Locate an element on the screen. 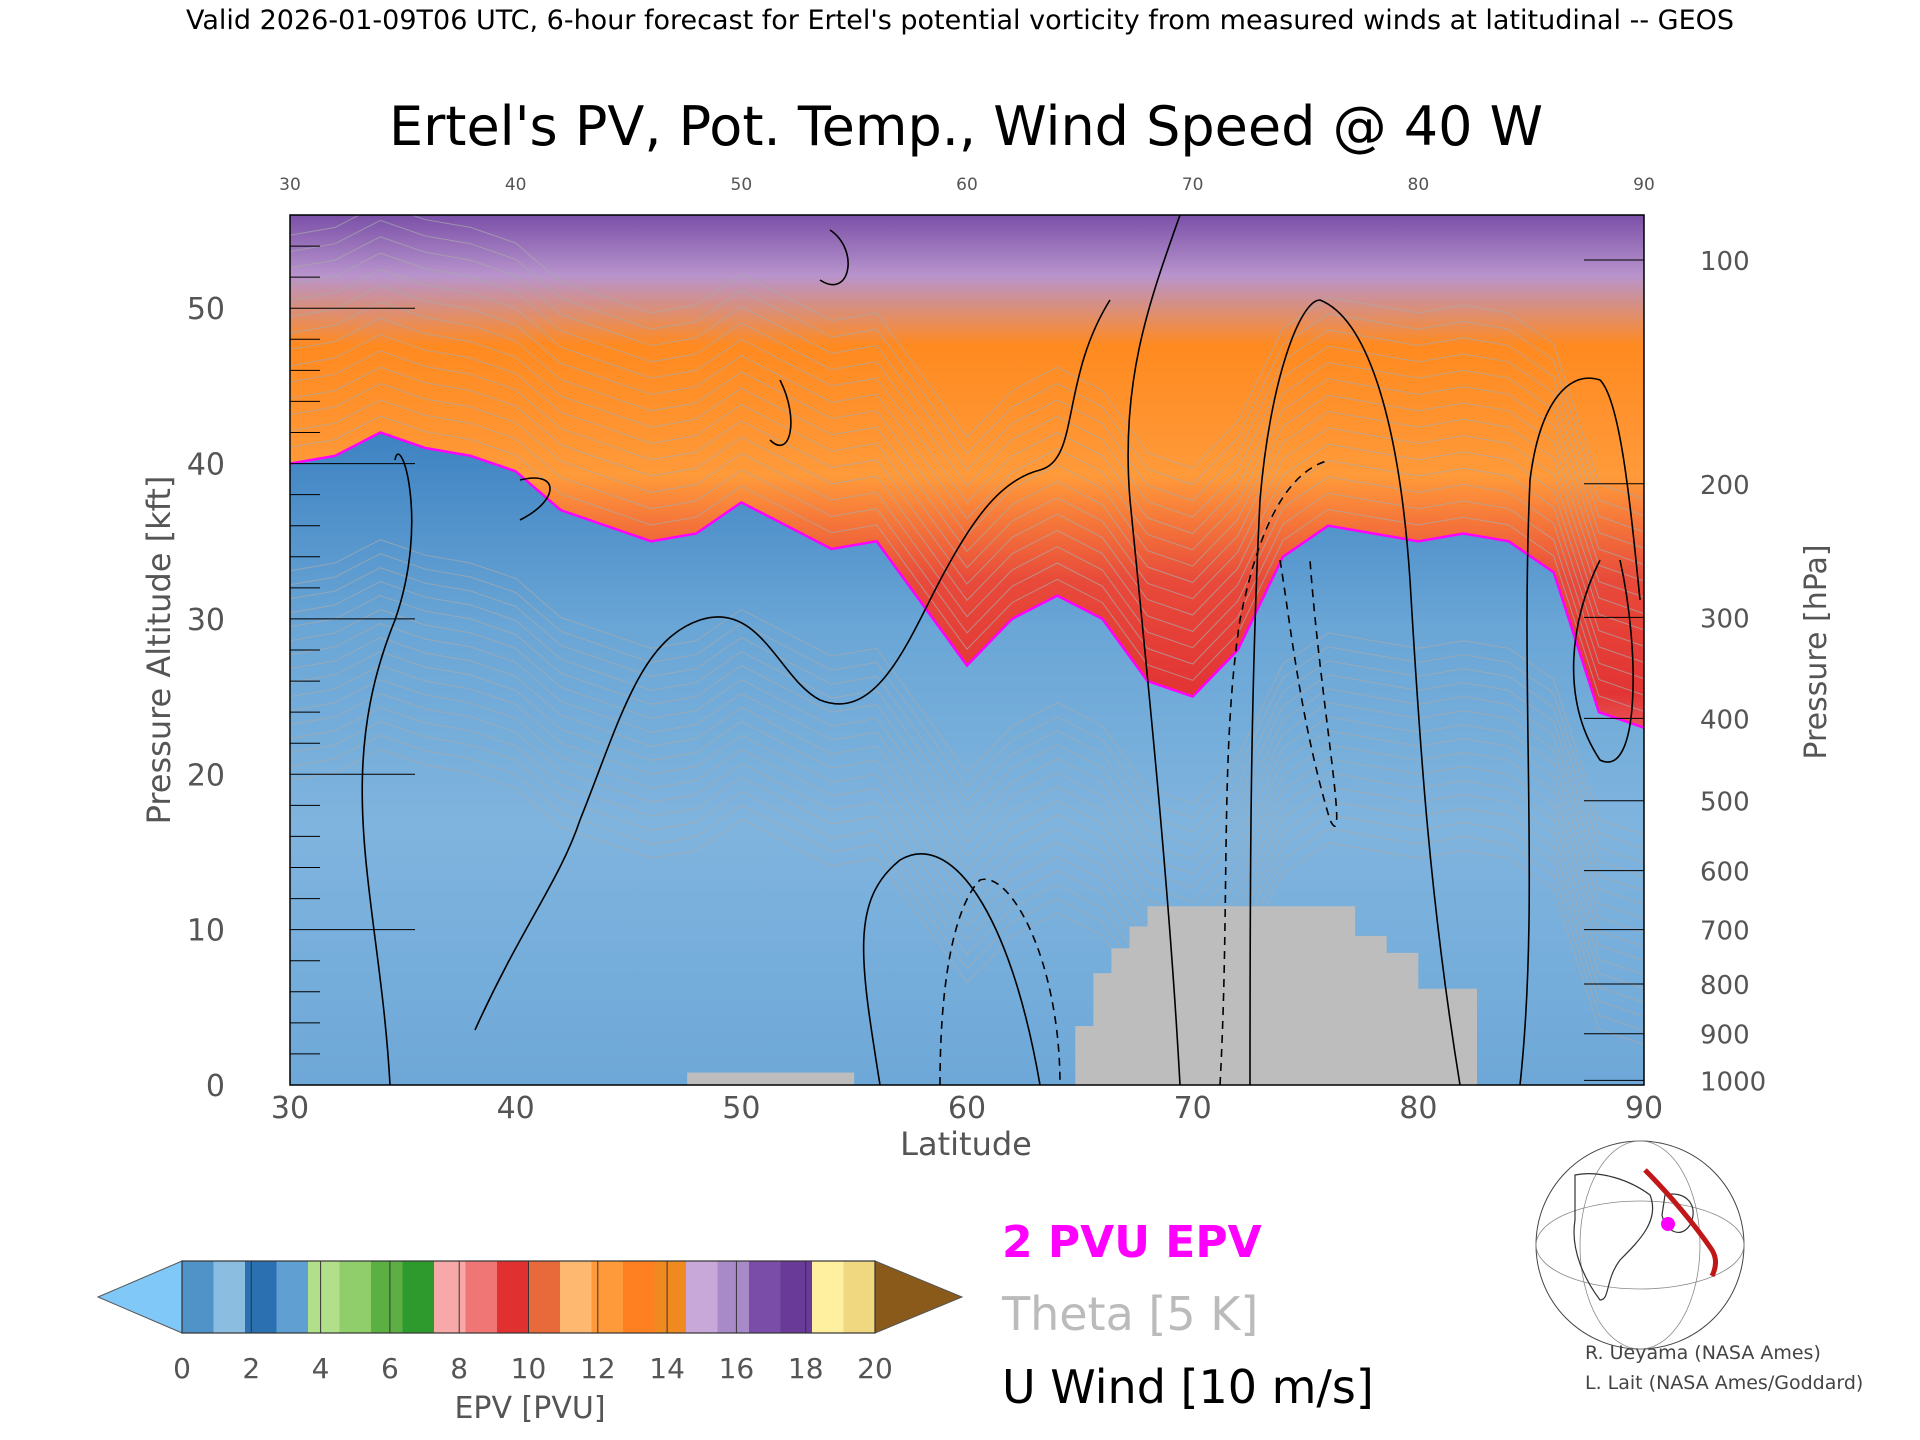 The image size is (1920, 1440). colorbar-segments is located at coordinates (529, 1297).